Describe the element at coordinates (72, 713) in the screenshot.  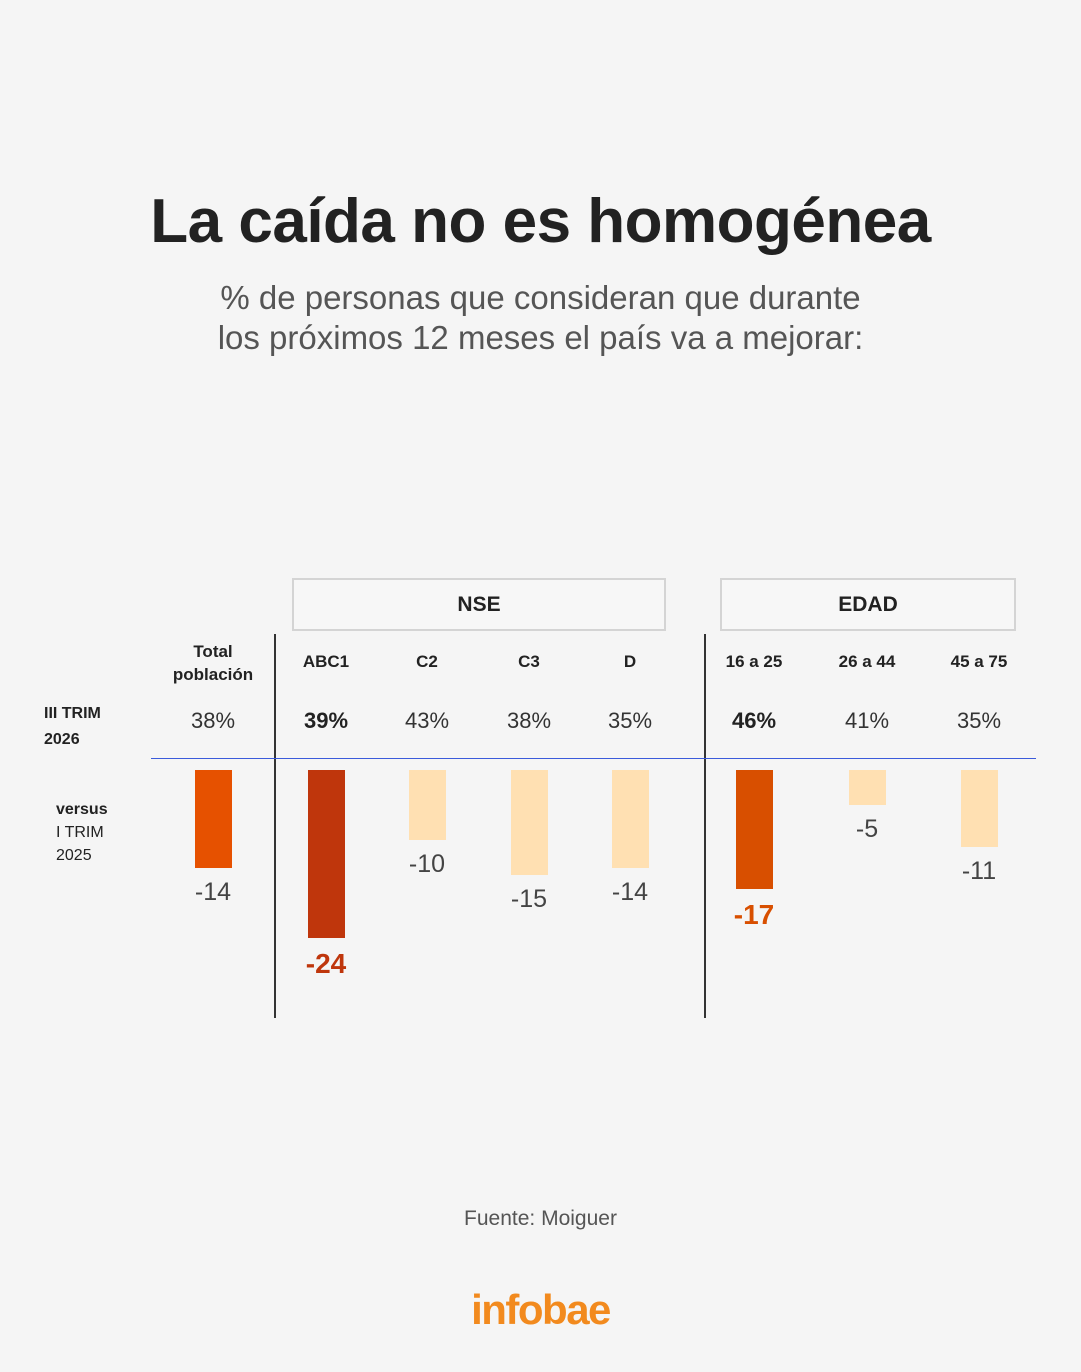
I see `row-label-current-line-1: III TRIM` at that location.